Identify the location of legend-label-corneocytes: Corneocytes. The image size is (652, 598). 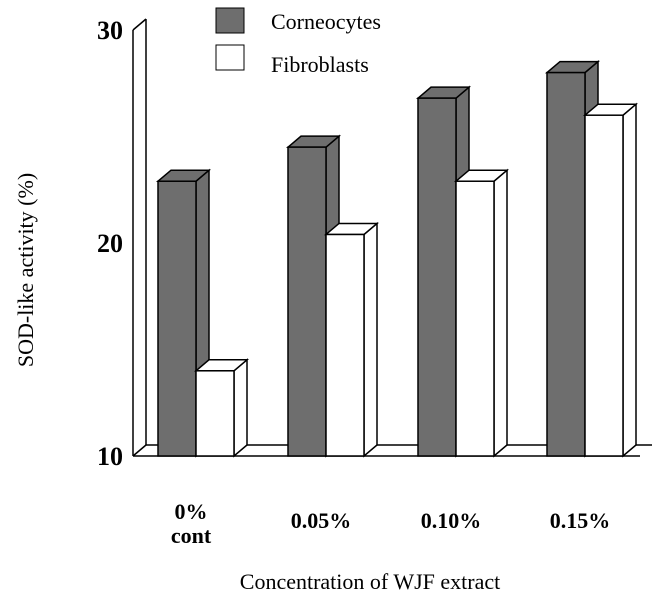
(326, 21).